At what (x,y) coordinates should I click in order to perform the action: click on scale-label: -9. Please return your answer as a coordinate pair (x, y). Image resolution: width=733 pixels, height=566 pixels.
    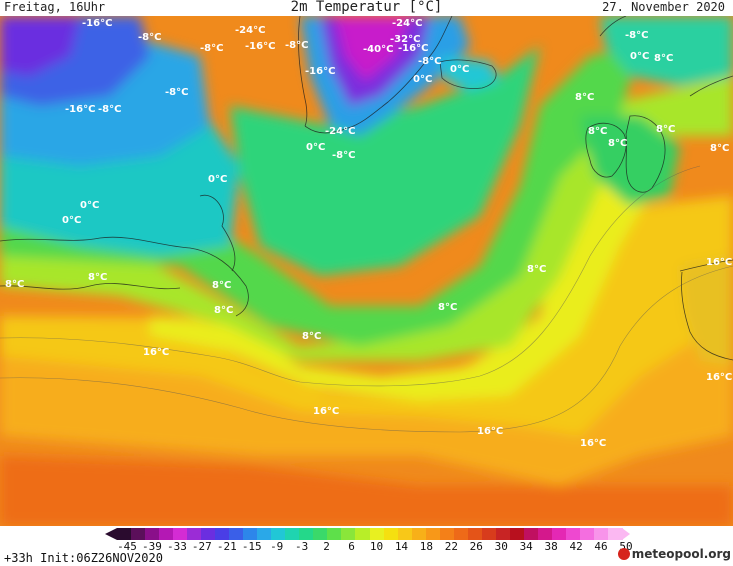
    Looking at the image, I should click on (277, 546).